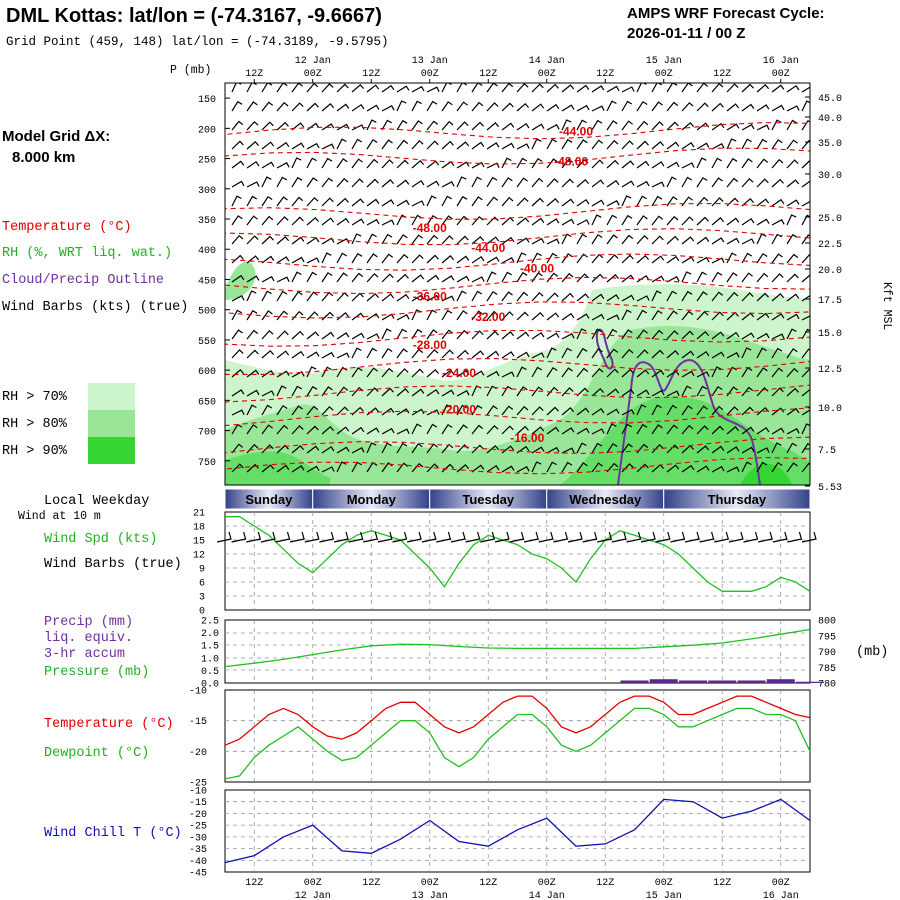  Describe the element at coordinates (830, 301) in the screenshot. I see `height-tick-label: 17.5` at that location.